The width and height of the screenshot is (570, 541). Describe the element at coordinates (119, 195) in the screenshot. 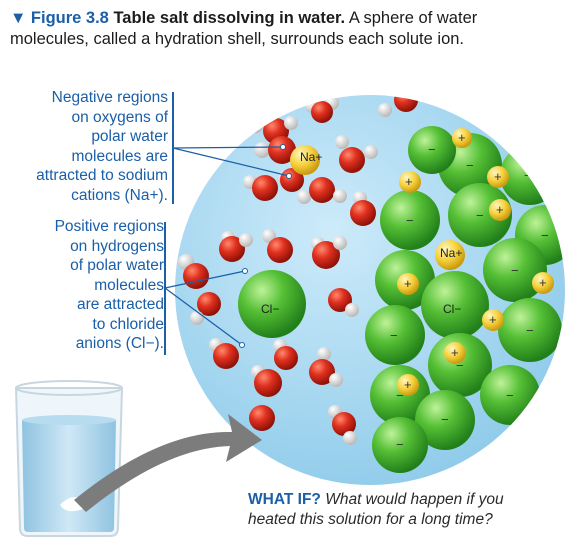

I see `neg-line-6: cations (Na+).` at that location.